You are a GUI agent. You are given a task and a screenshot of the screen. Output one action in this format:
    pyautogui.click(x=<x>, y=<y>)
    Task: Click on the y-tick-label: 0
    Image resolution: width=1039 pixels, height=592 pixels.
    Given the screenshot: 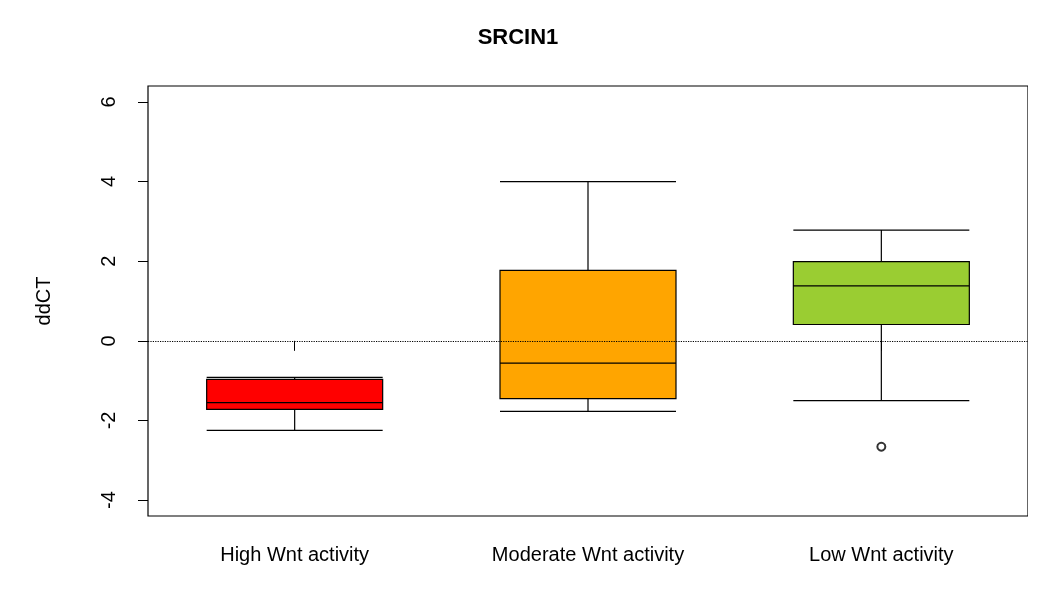 What is the action you would take?
    pyautogui.click(x=108, y=341)
    